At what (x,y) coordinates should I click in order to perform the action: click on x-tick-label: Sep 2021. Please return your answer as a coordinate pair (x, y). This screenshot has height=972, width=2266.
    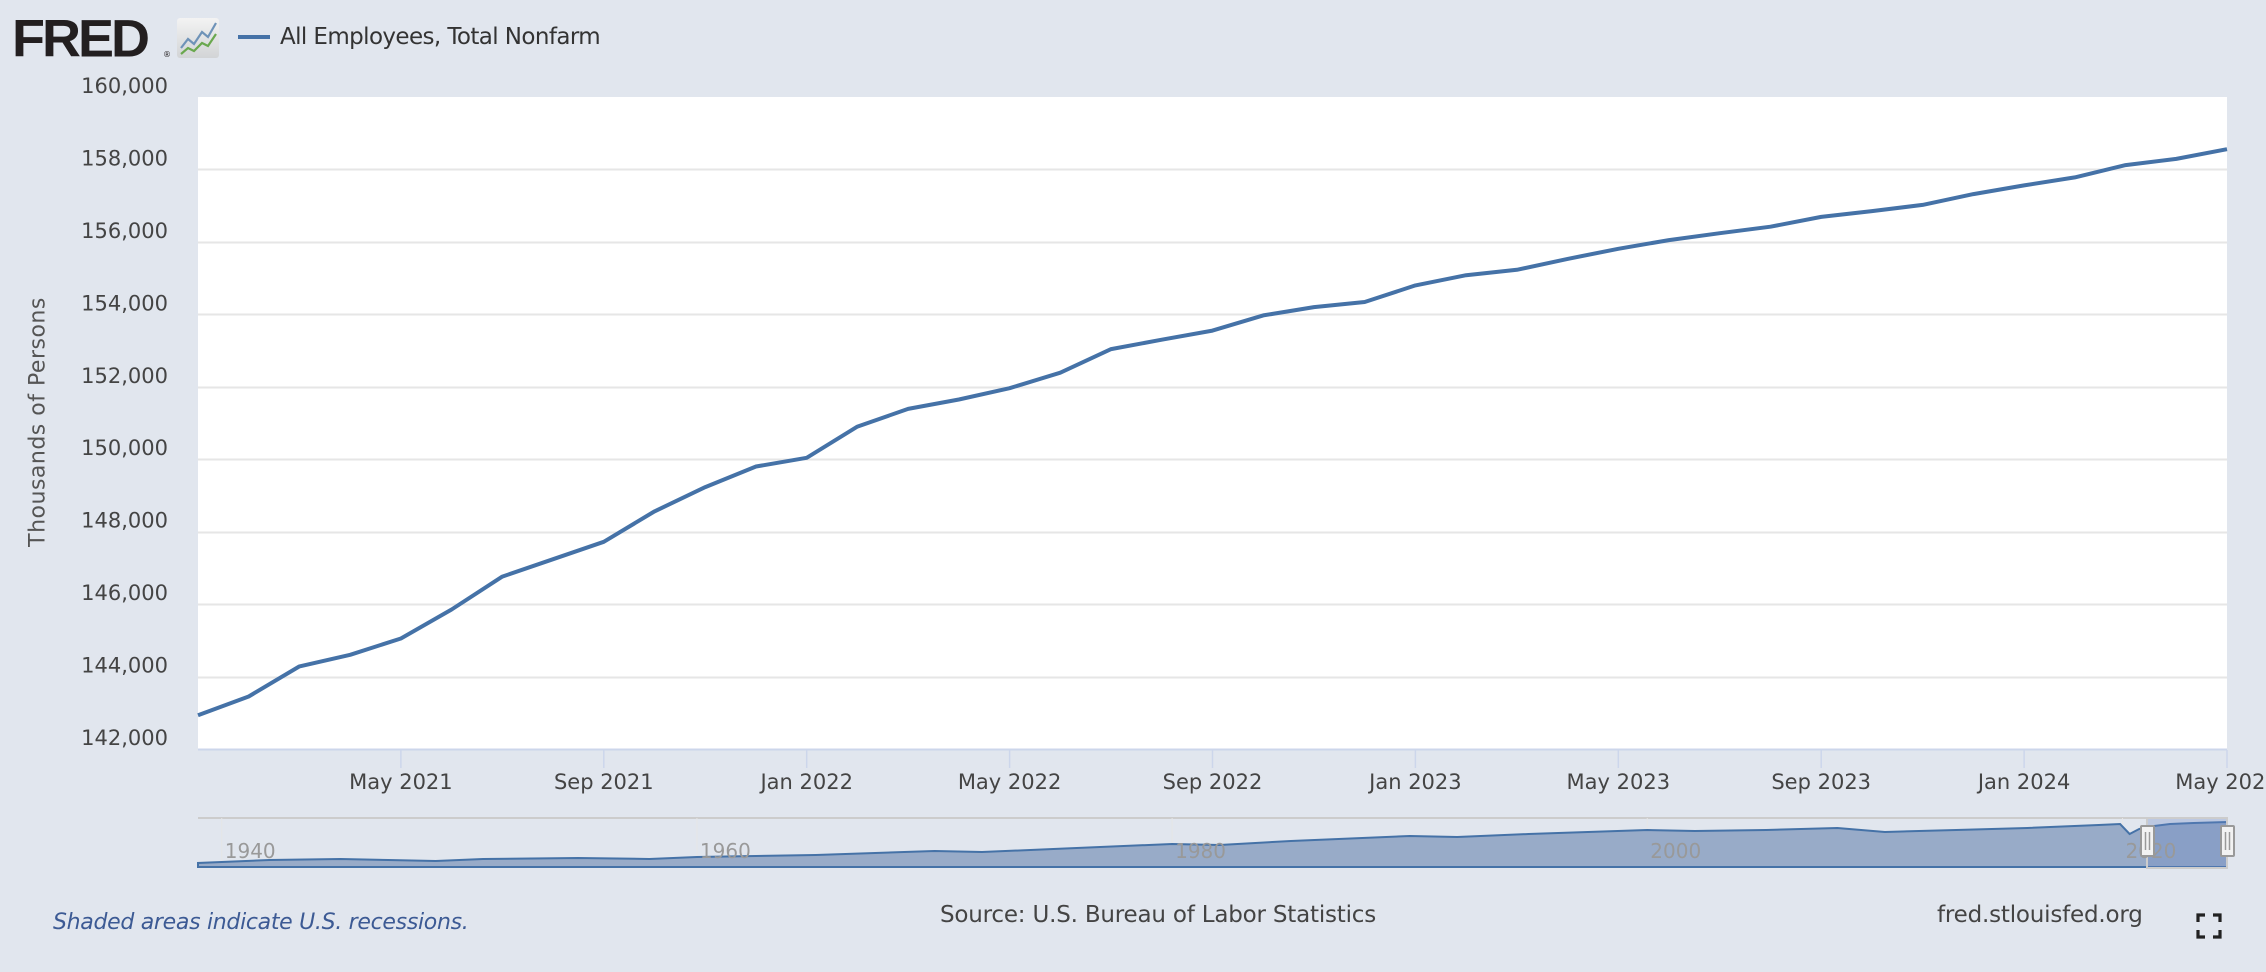
    Looking at the image, I should click on (604, 782).